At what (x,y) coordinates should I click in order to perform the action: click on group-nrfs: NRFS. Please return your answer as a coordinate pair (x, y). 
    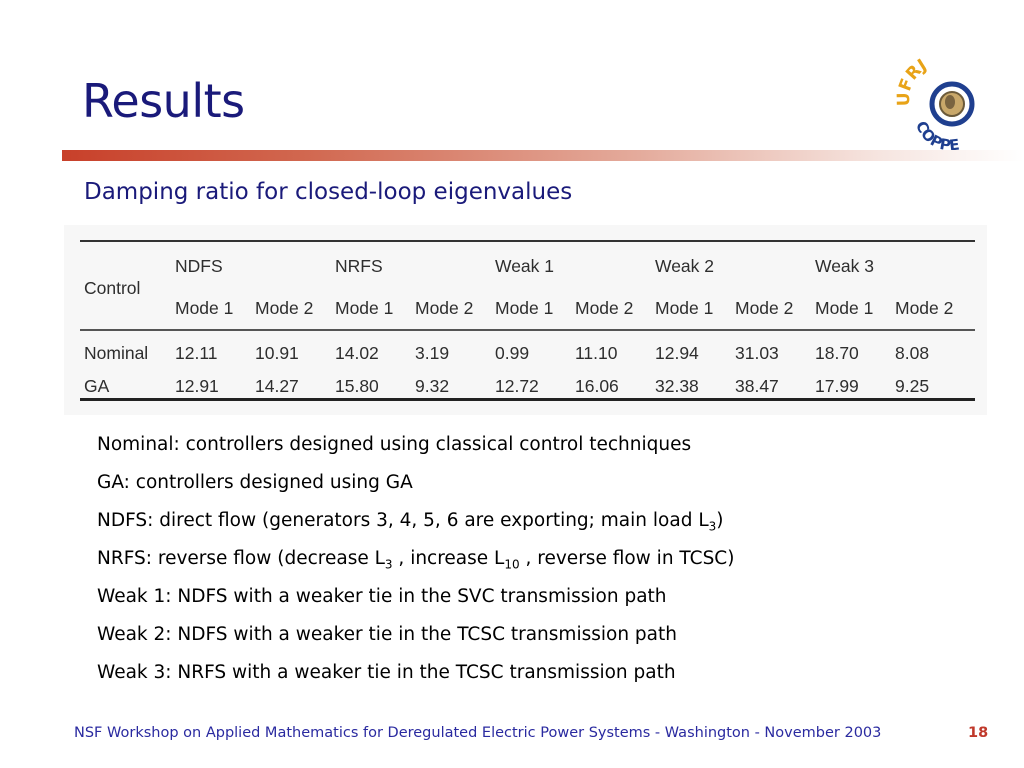
    Looking at the image, I should click on (359, 265).